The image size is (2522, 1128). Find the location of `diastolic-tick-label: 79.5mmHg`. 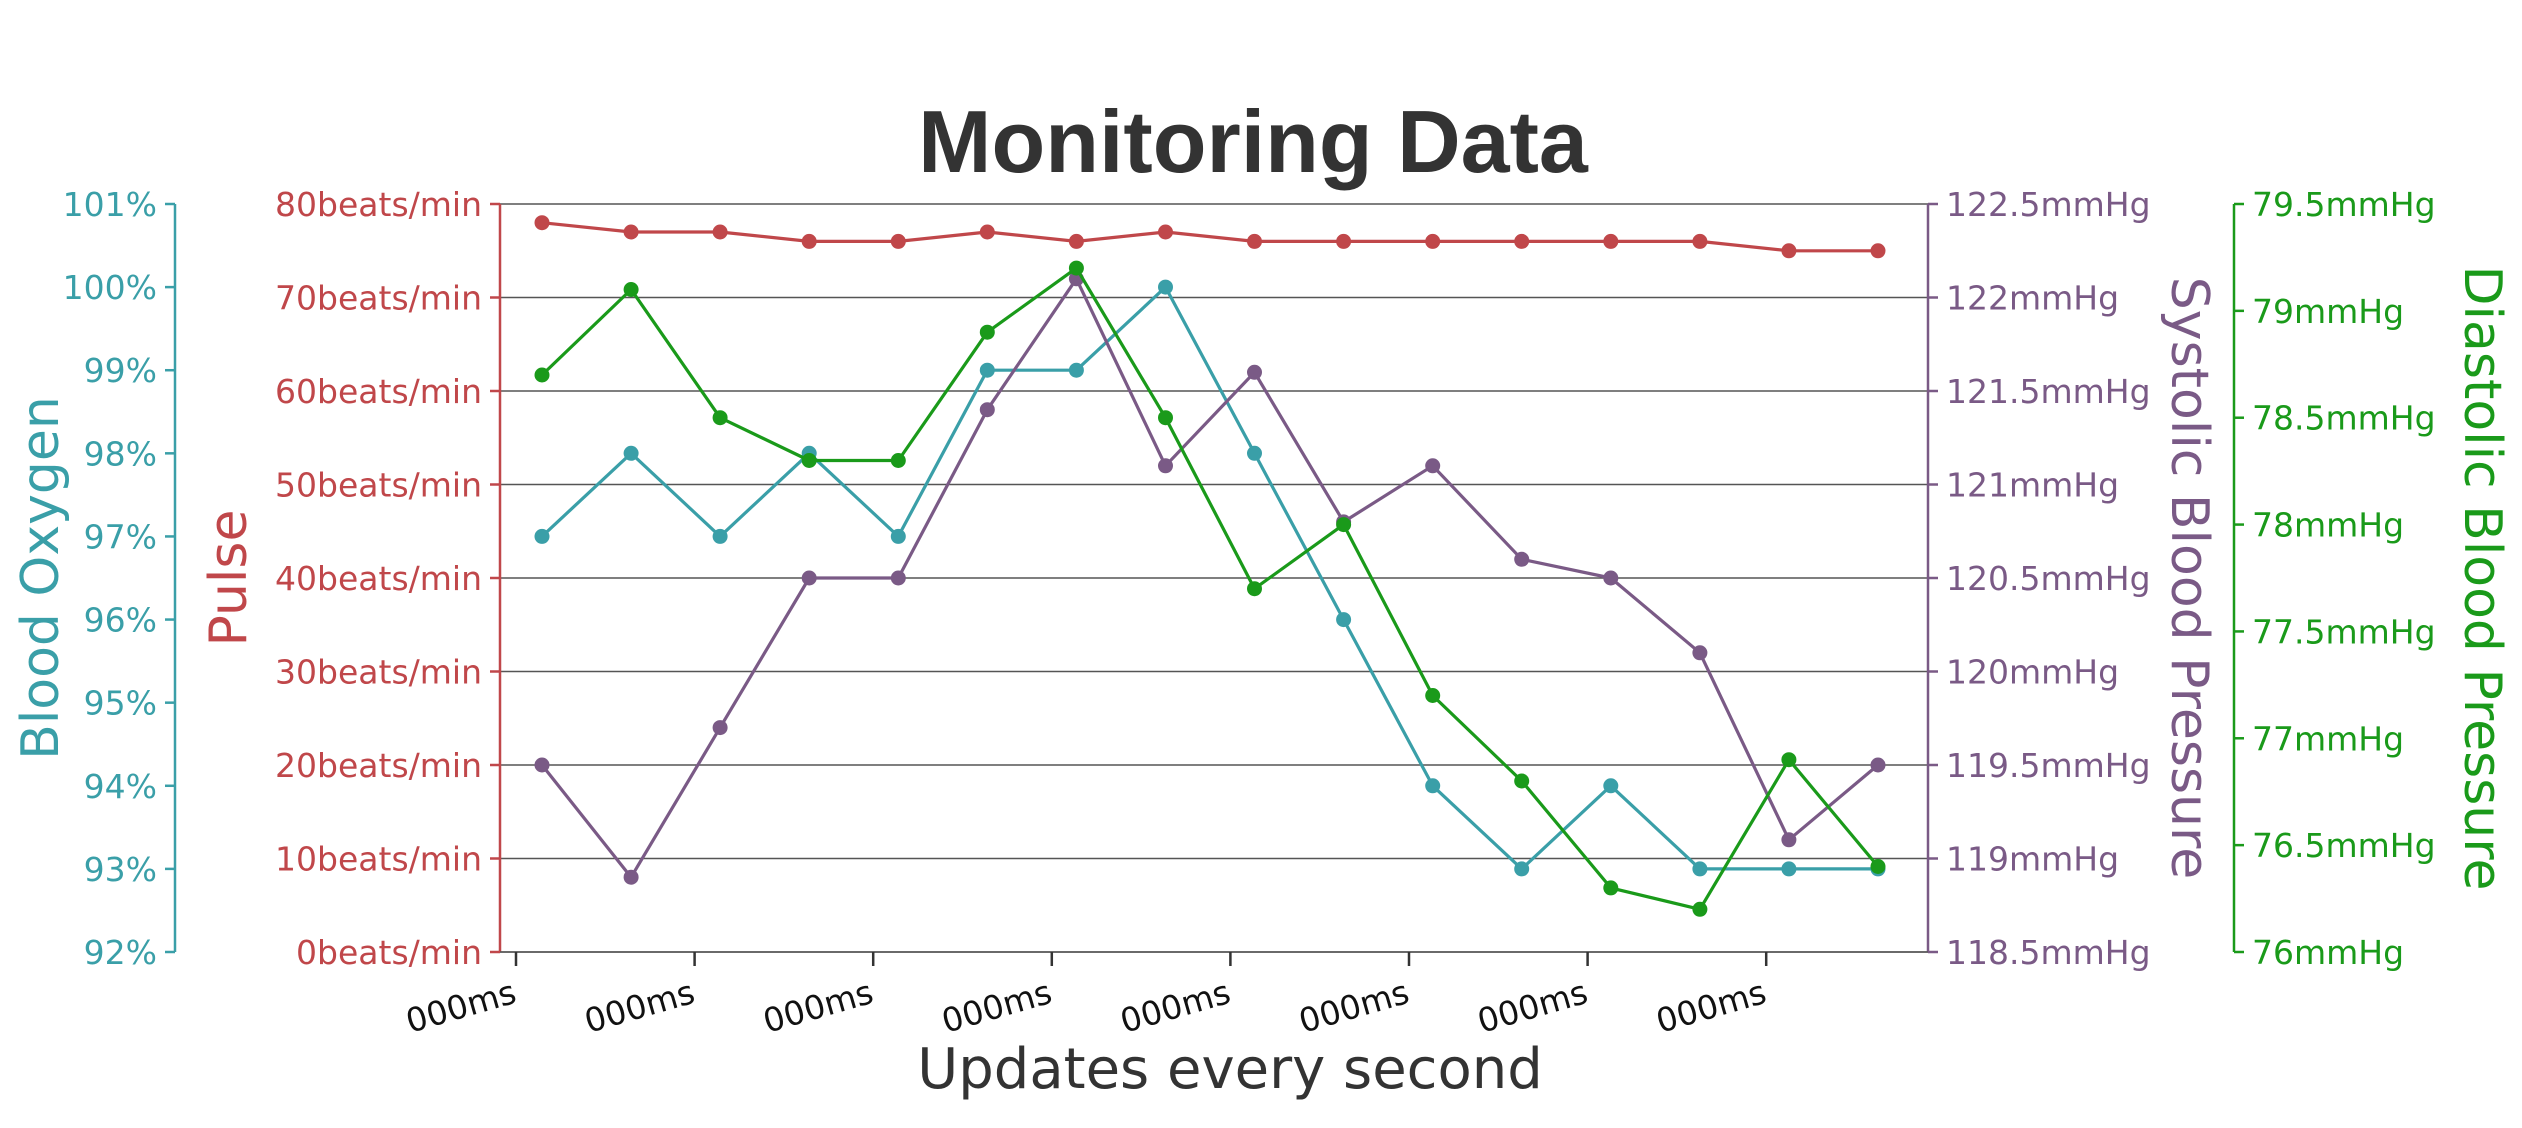

diastolic-tick-label: 79.5mmHg is located at coordinates (2344, 204).